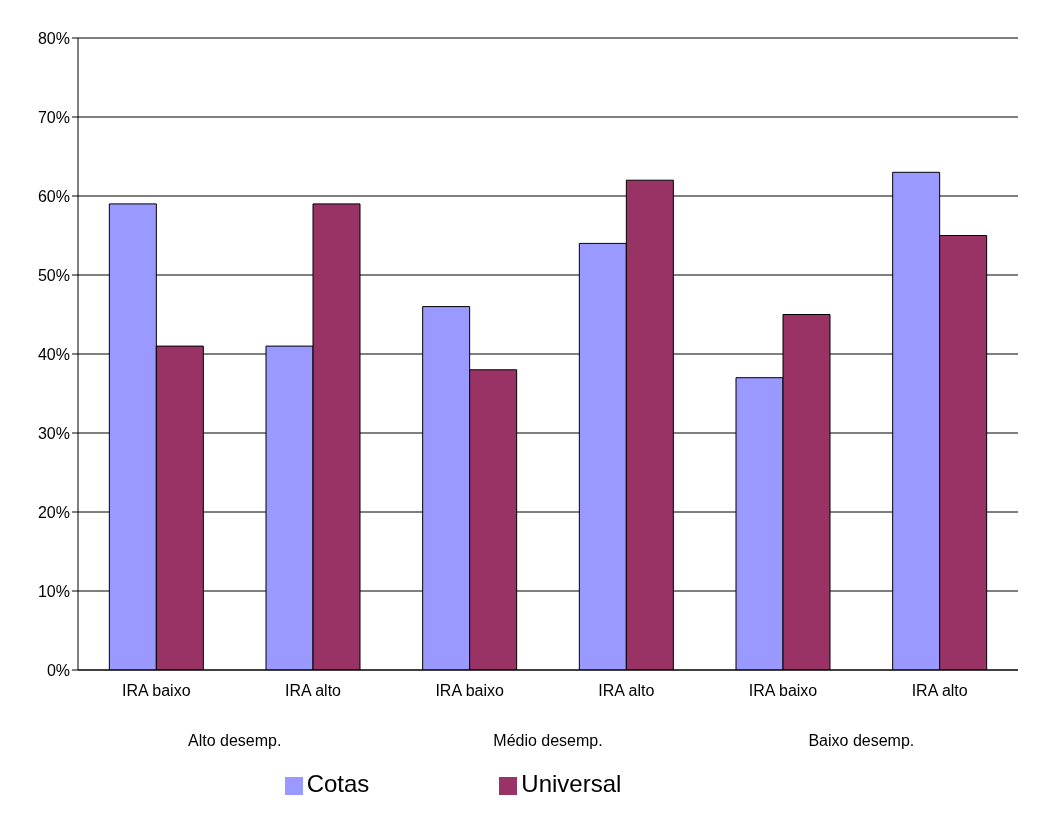 This screenshot has height=821, width=1050. I want to click on y-tick-label: 50%, so click(53, 275).